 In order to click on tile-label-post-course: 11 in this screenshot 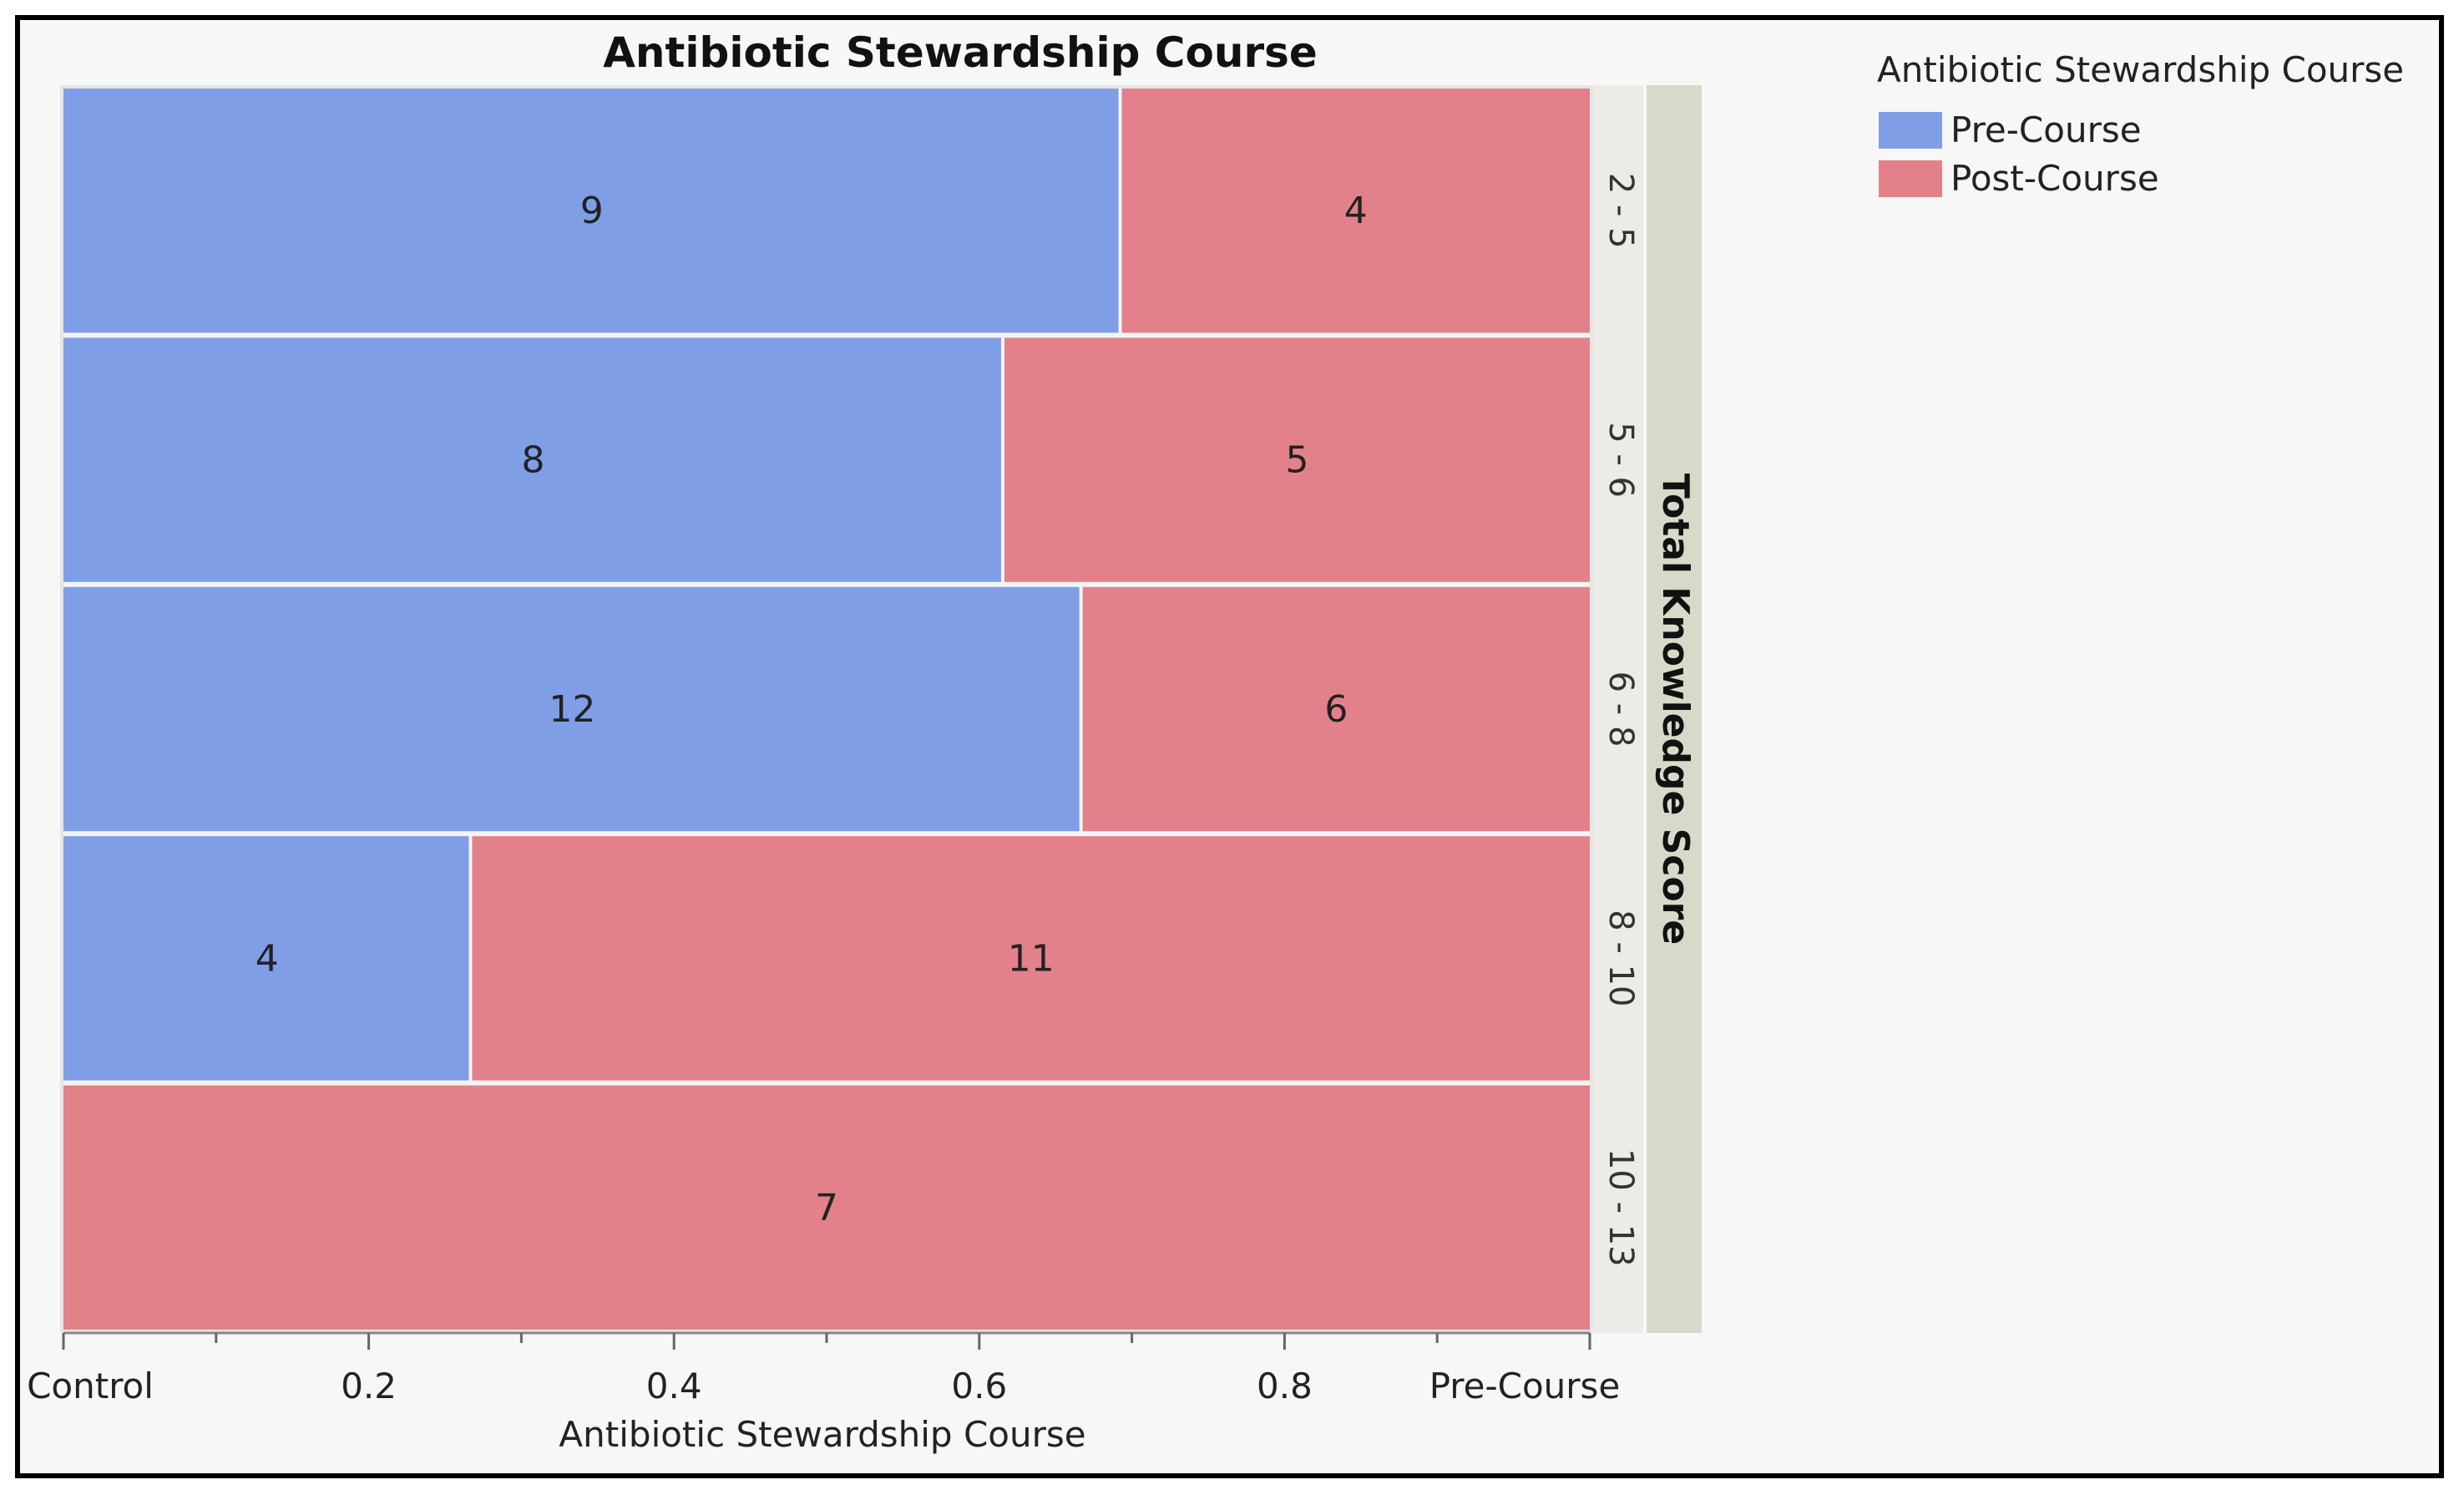, I will do `click(1032, 958)`.